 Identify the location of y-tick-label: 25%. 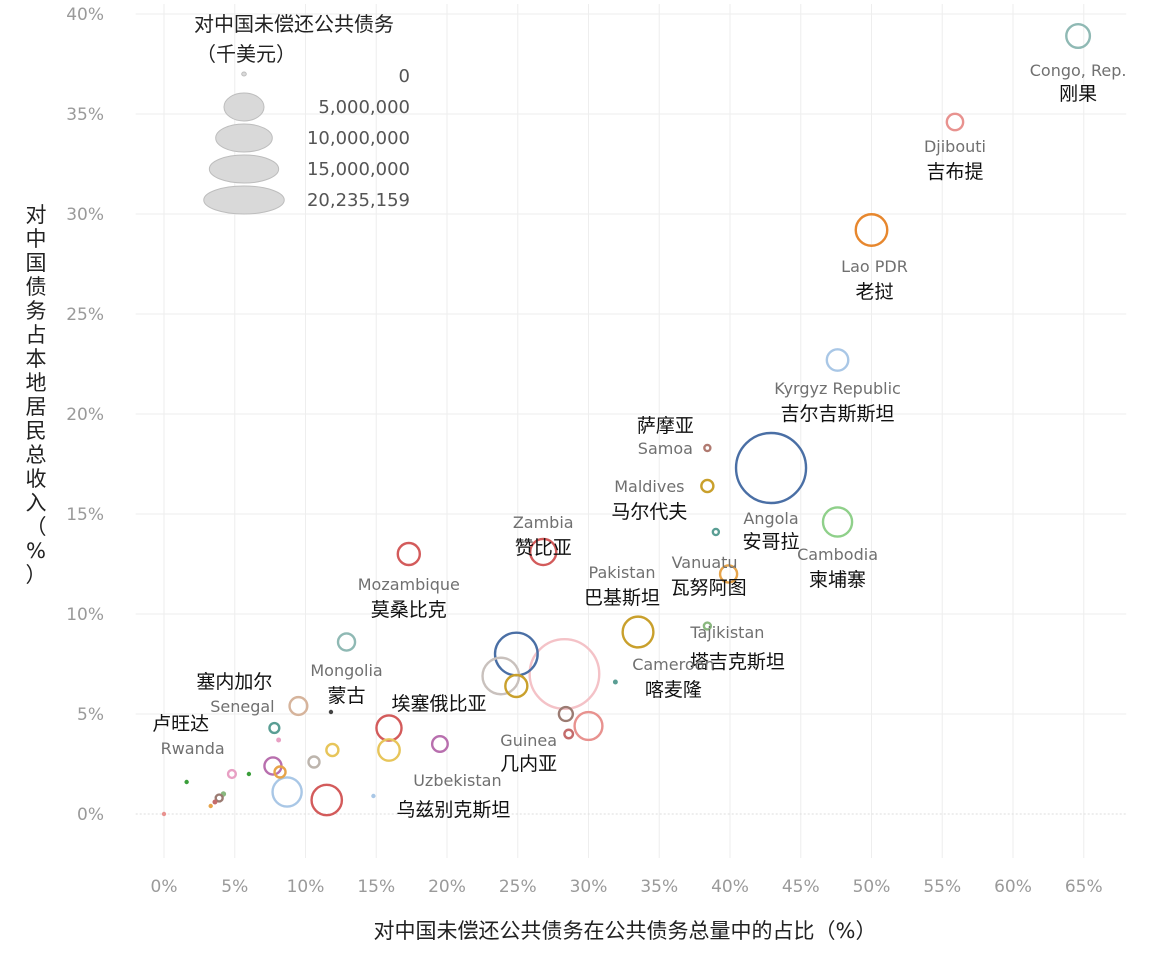
(85, 315).